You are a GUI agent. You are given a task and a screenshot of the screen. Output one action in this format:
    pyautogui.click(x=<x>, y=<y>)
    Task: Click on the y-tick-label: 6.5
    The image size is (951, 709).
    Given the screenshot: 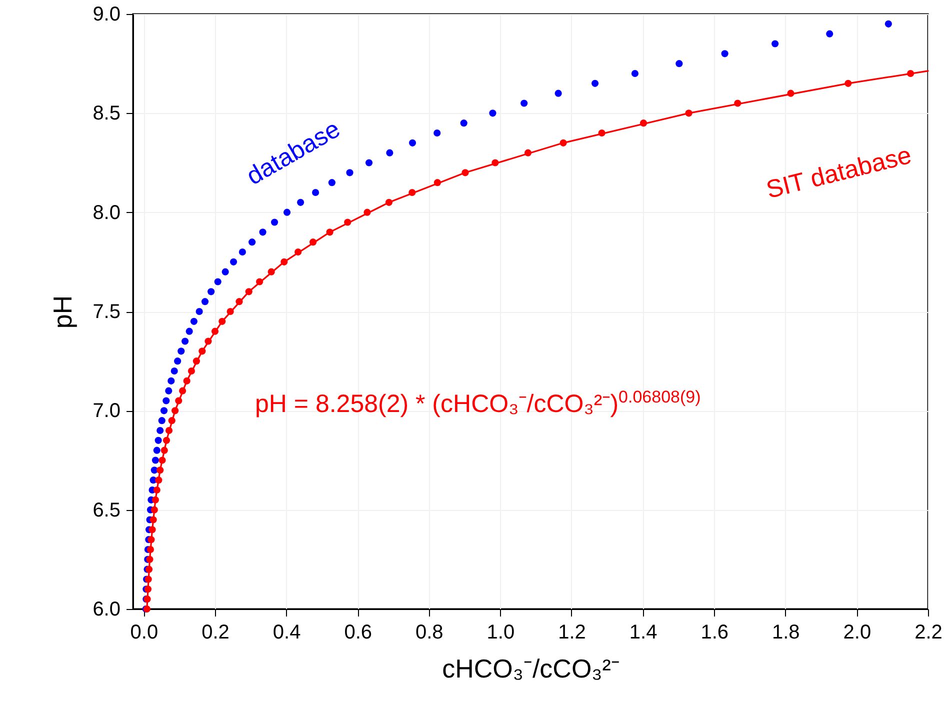 What is the action you would take?
    pyautogui.click(x=106, y=510)
    